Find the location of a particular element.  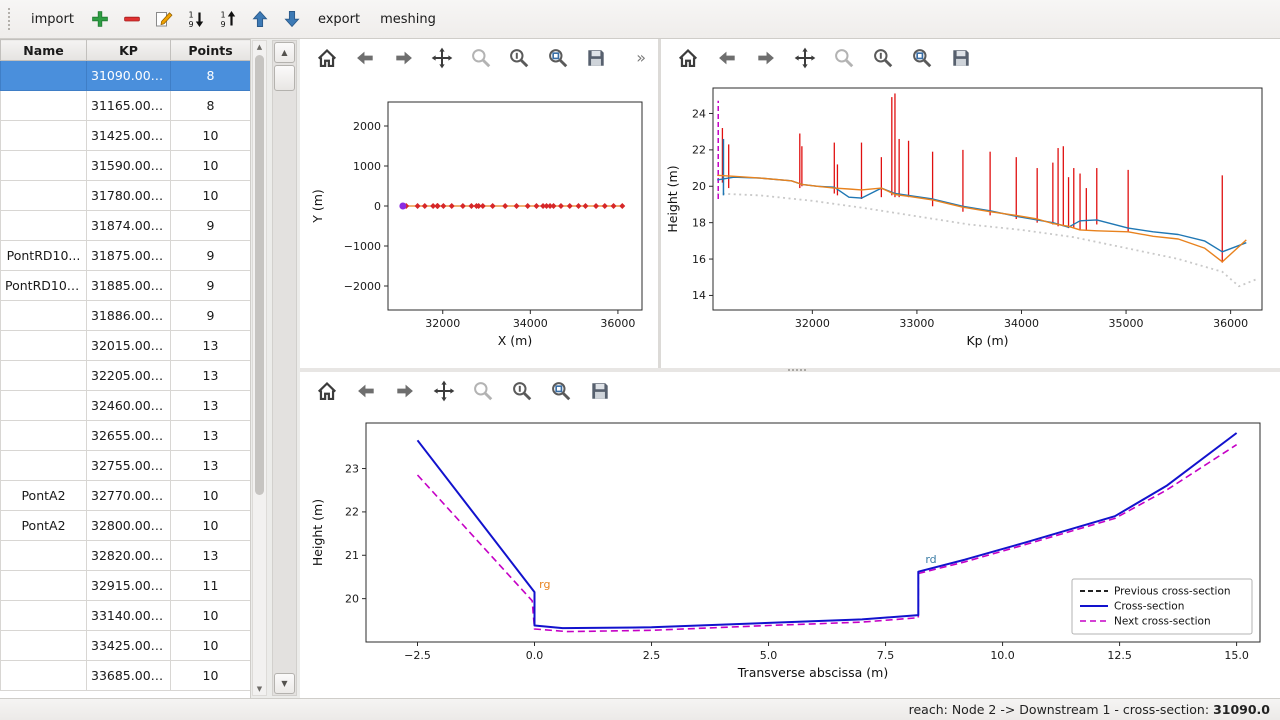

panel-scrollbar: ▲ ▼ is located at coordinates (284, 368).